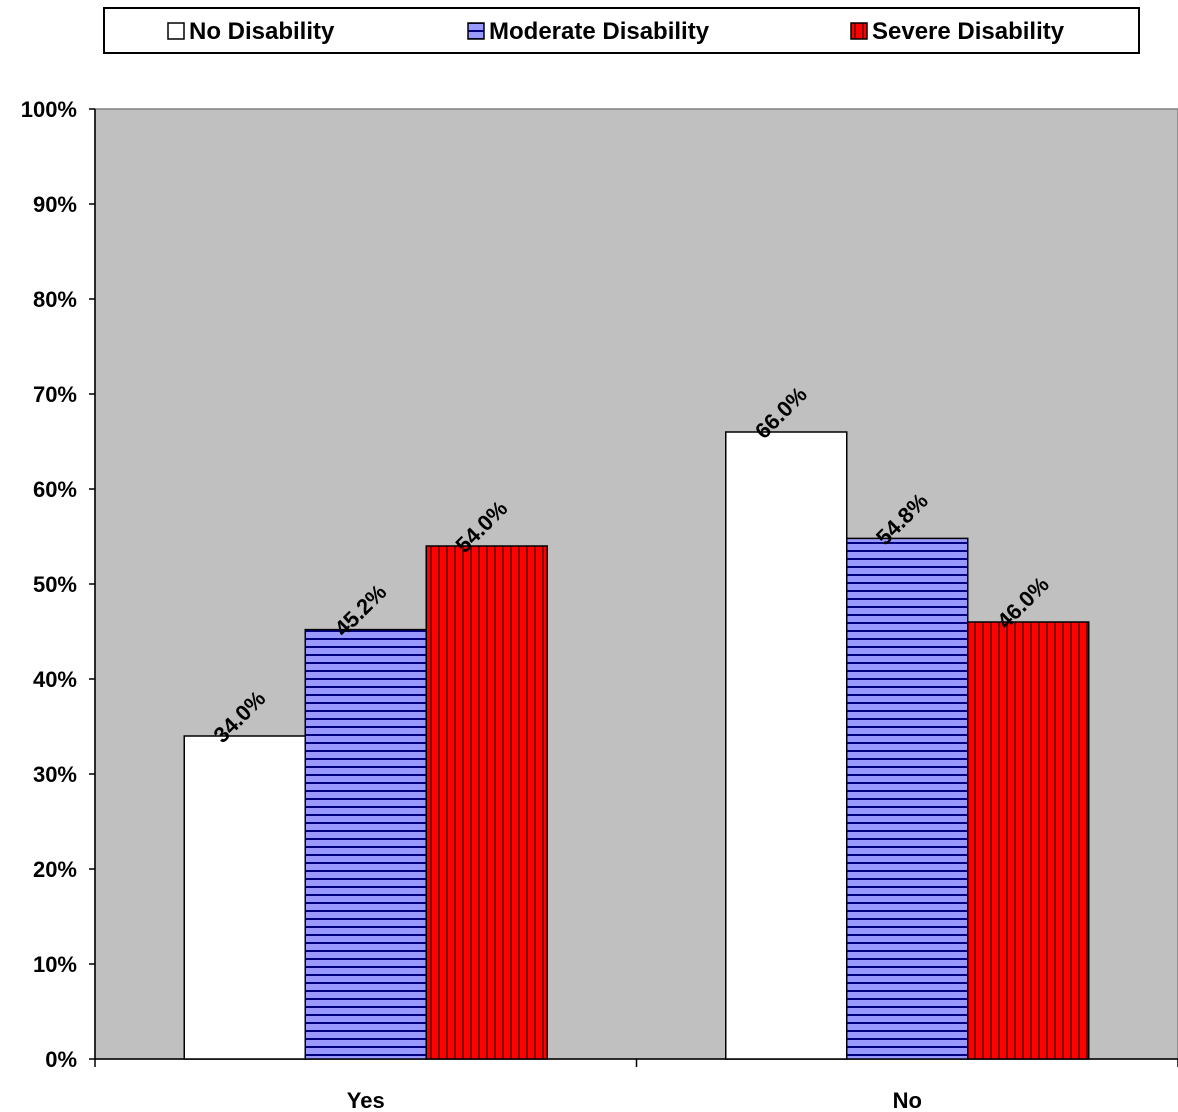 The width and height of the screenshot is (1178, 1112). I want to click on y-tick-label: 70%, so click(55, 394).